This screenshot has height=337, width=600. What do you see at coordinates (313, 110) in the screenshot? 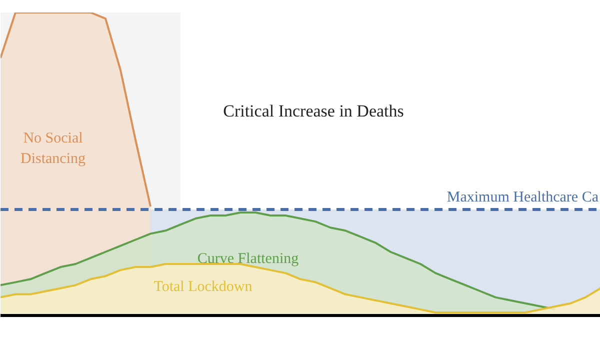
I see `annotation: Critical Increase in Deaths` at bounding box center [313, 110].